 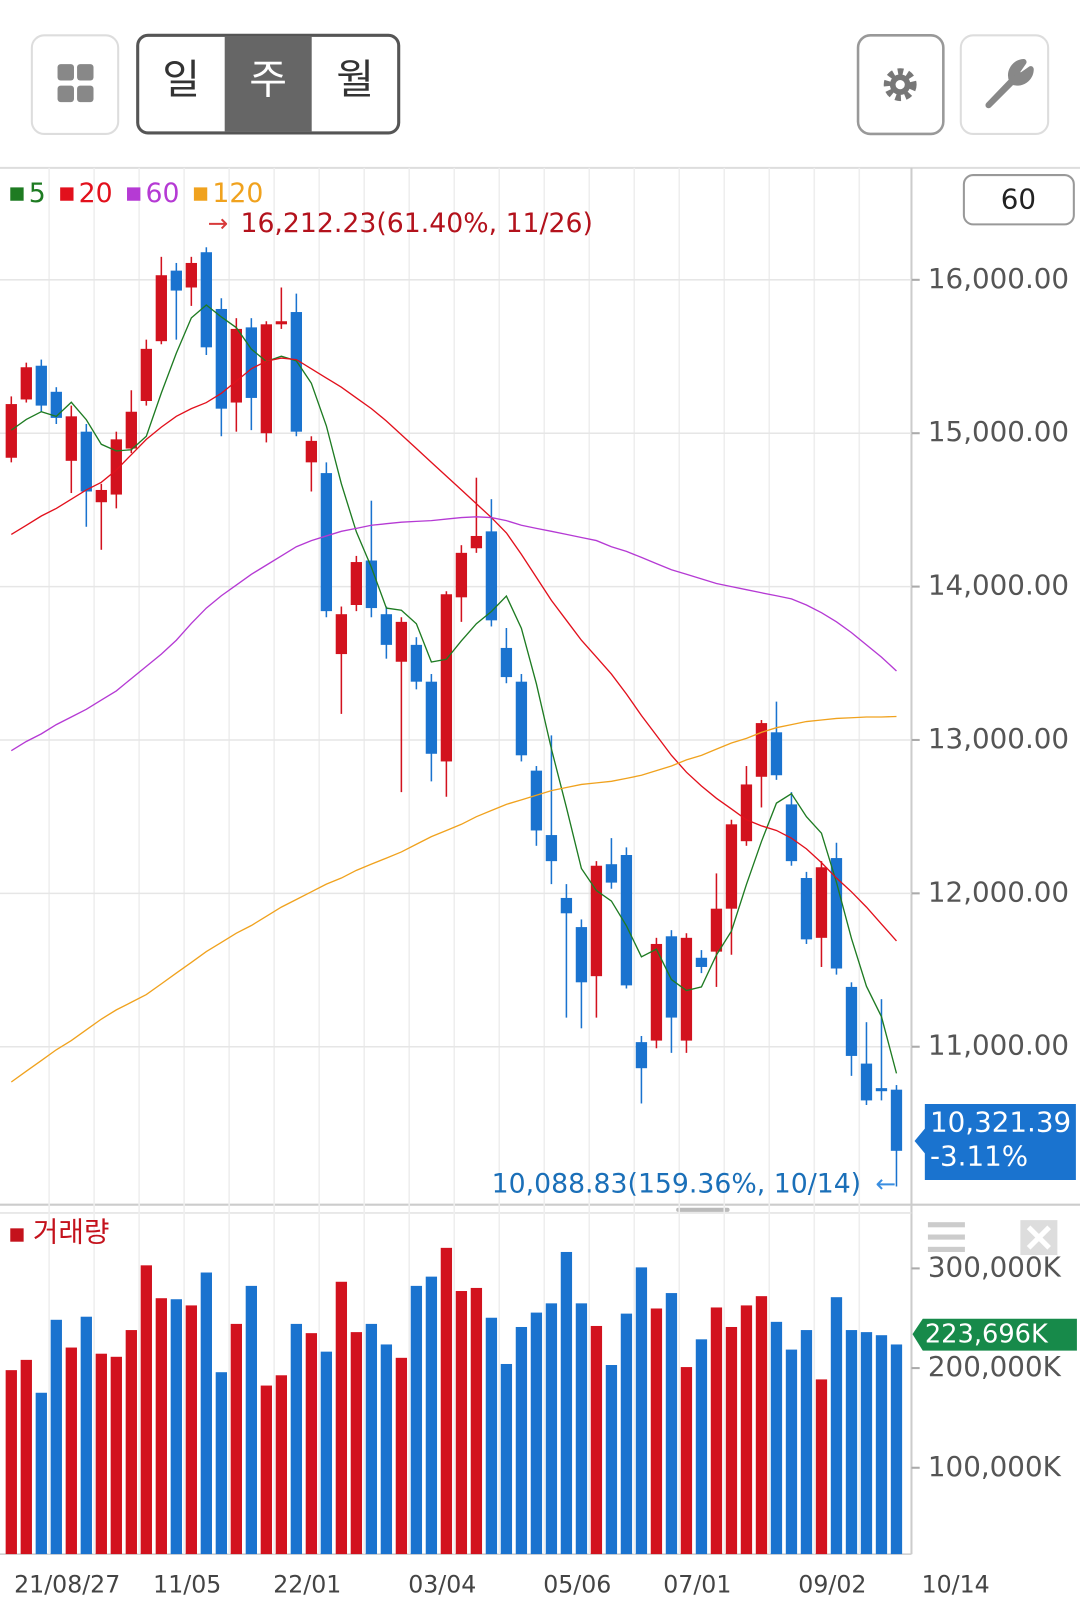 I want to click on layout-button, so click(x=75, y=84).